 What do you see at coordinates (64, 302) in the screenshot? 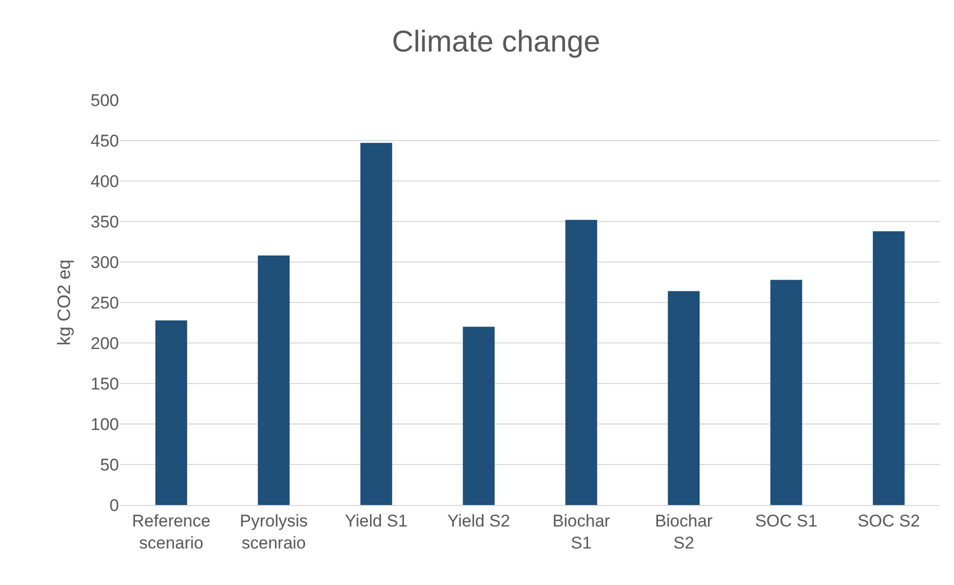
I see `y-axis-title: kg CO2 eq` at bounding box center [64, 302].